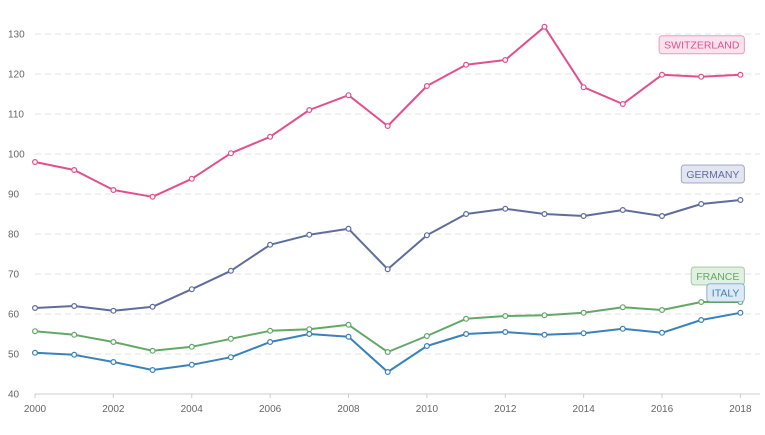 The height and width of the screenshot is (435, 765). I want to click on series-label-text-france: FRANCE, so click(717, 277).